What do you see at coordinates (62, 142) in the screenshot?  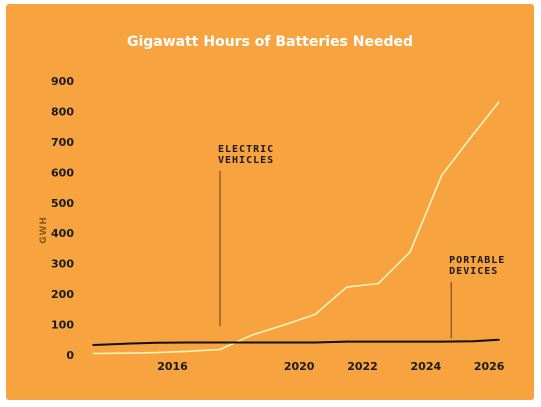 I see `y-tick-label: 700` at bounding box center [62, 142].